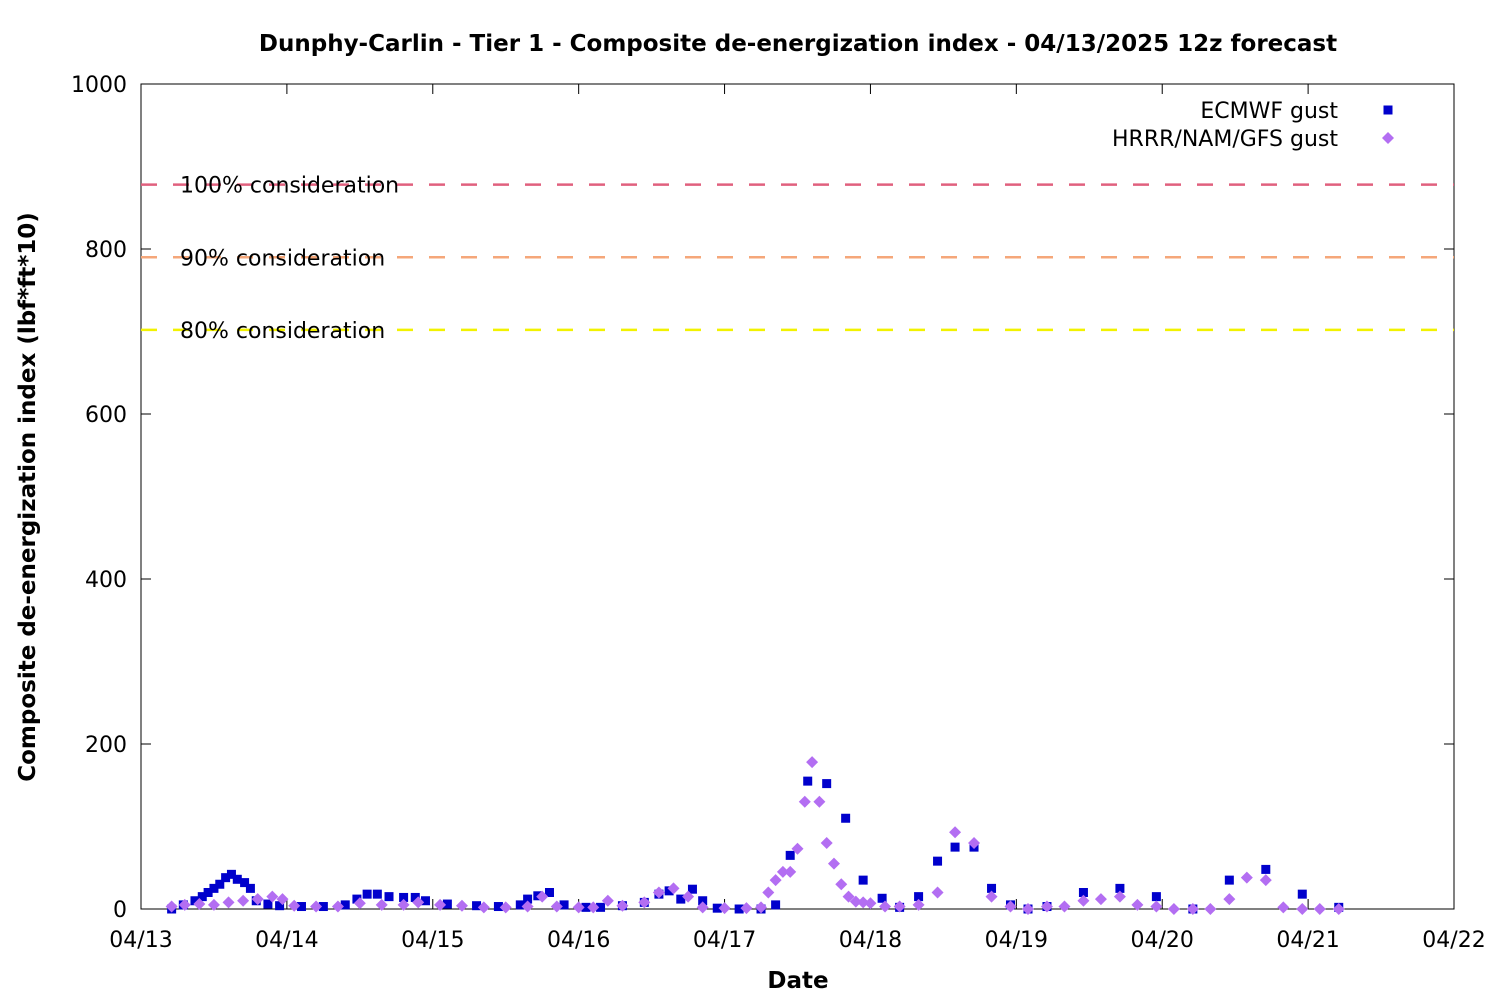 The width and height of the screenshot is (1500, 1000). What do you see at coordinates (106, 415) in the screenshot?
I see `y-tick-label: 600` at bounding box center [106, 415].